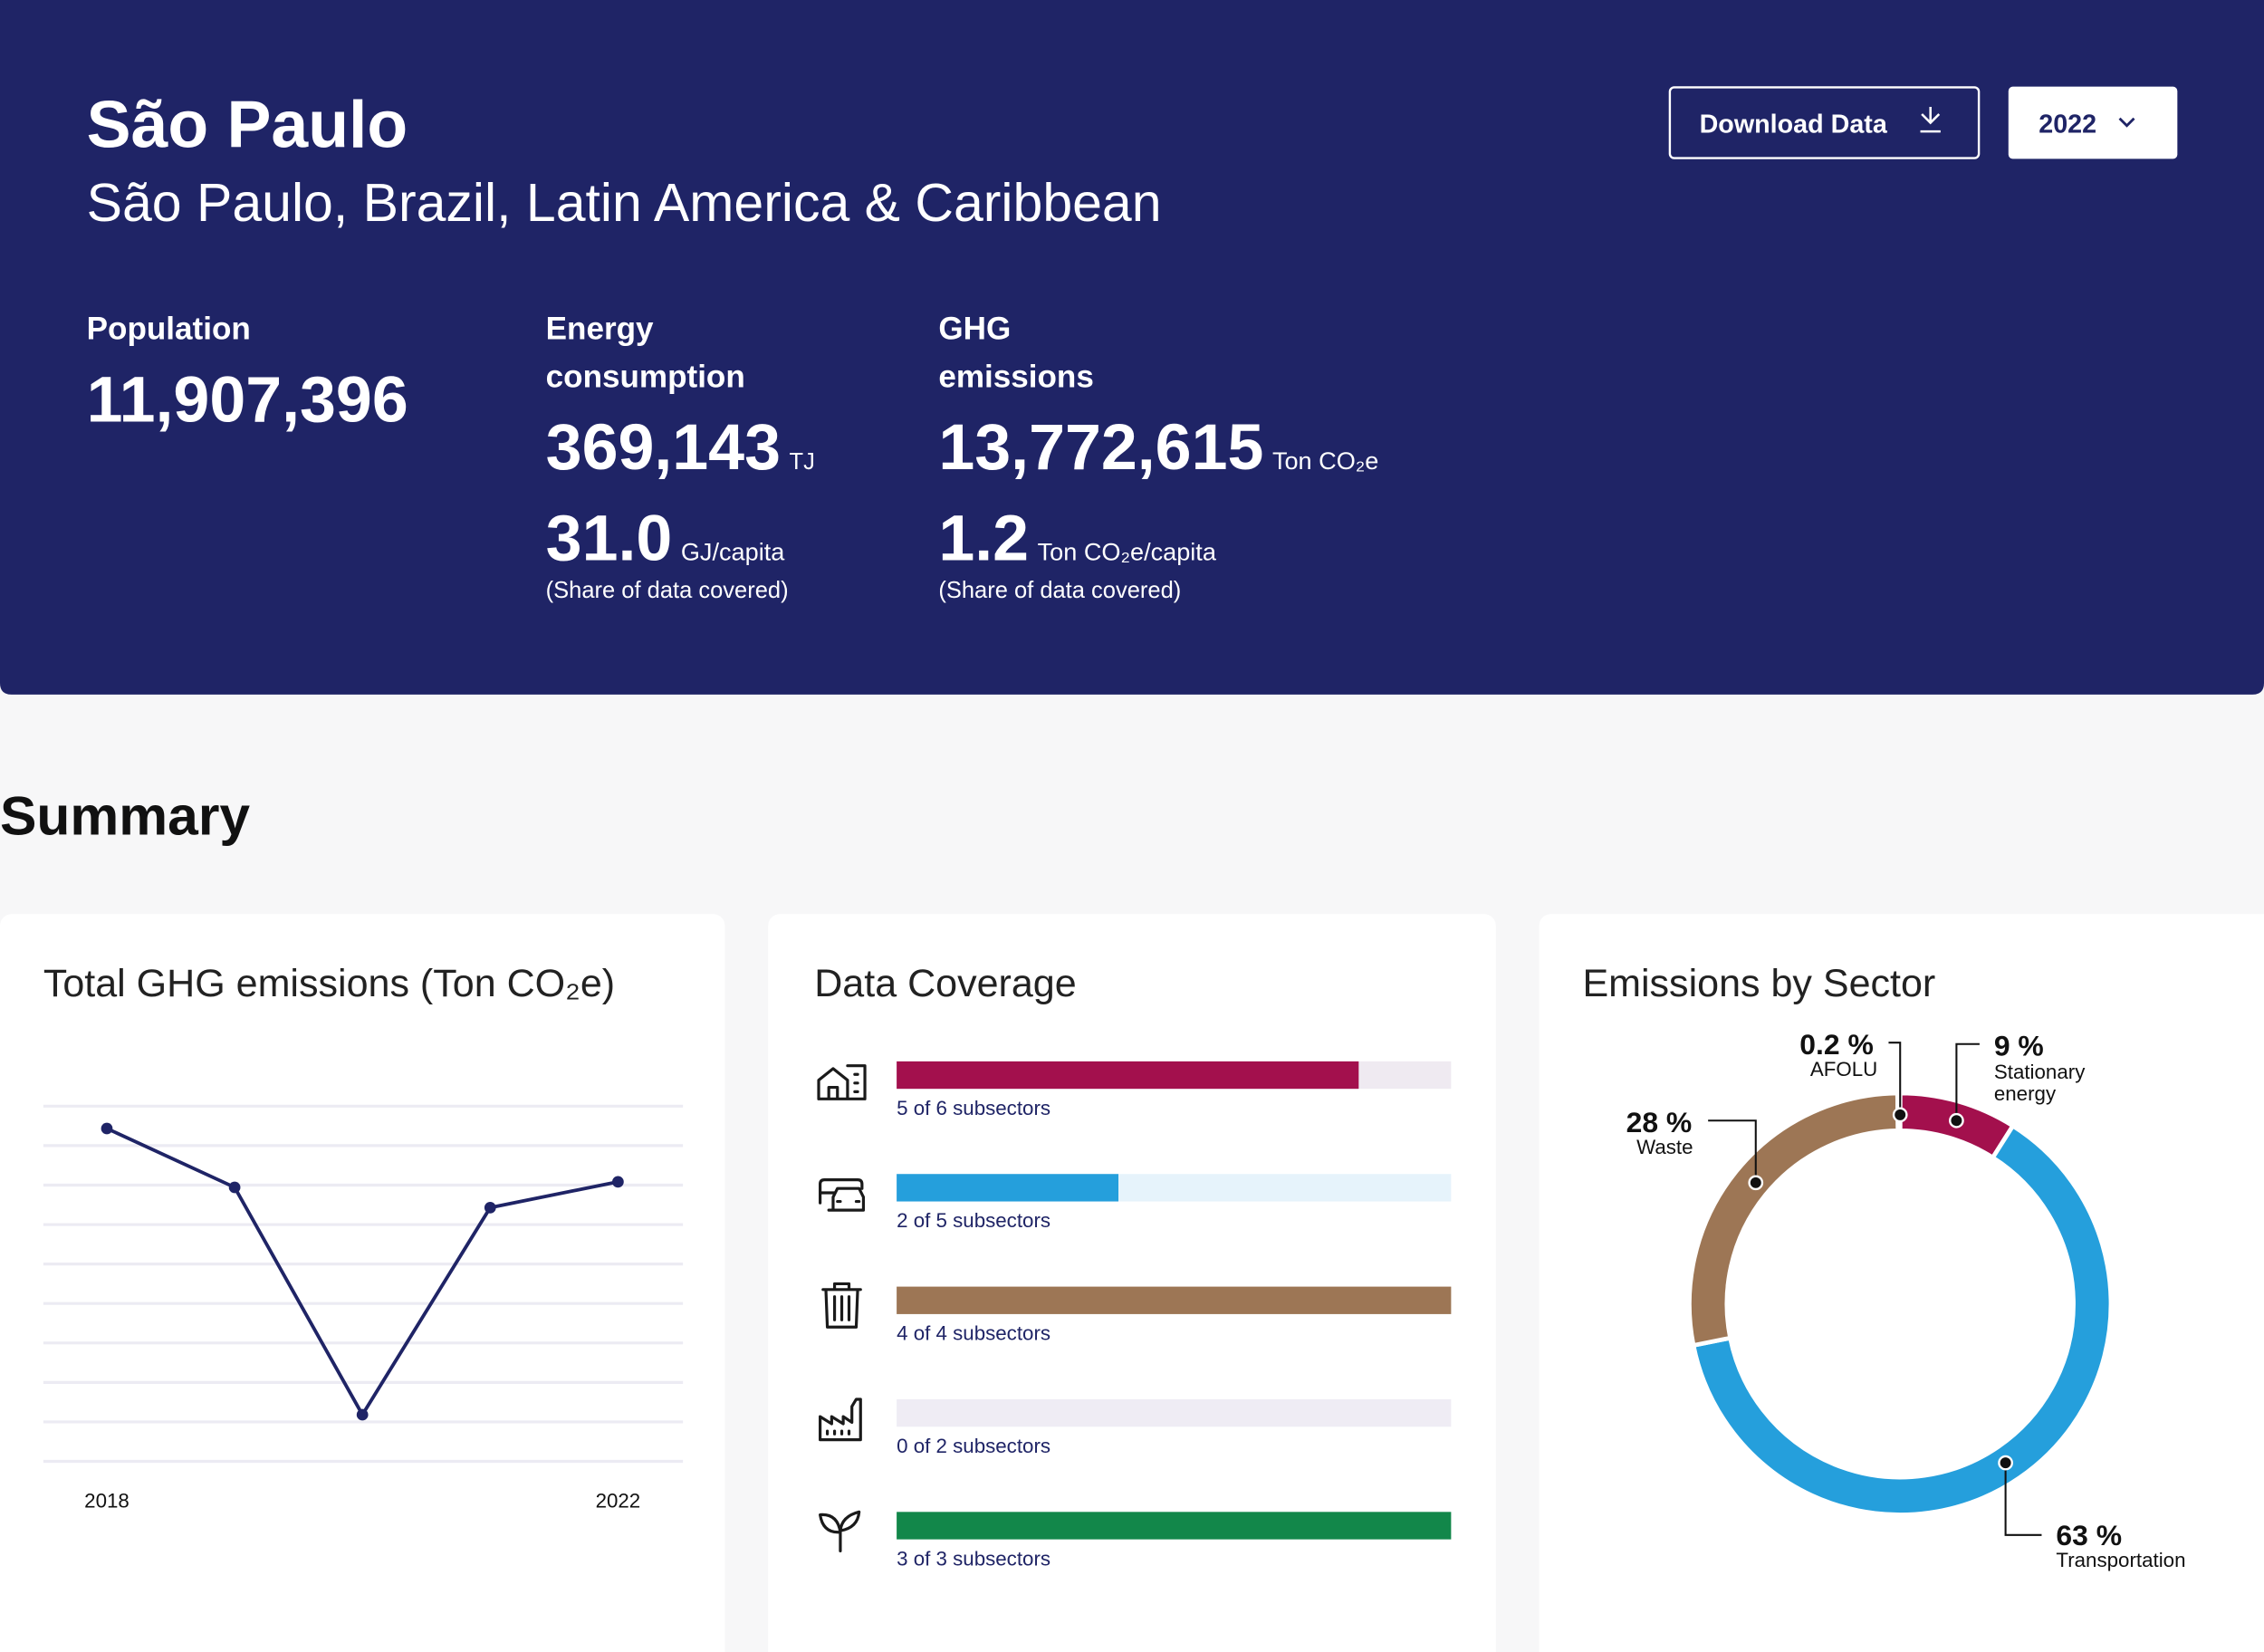  I want to click on sector-name-box: Transportation, so click(2121, 1560).